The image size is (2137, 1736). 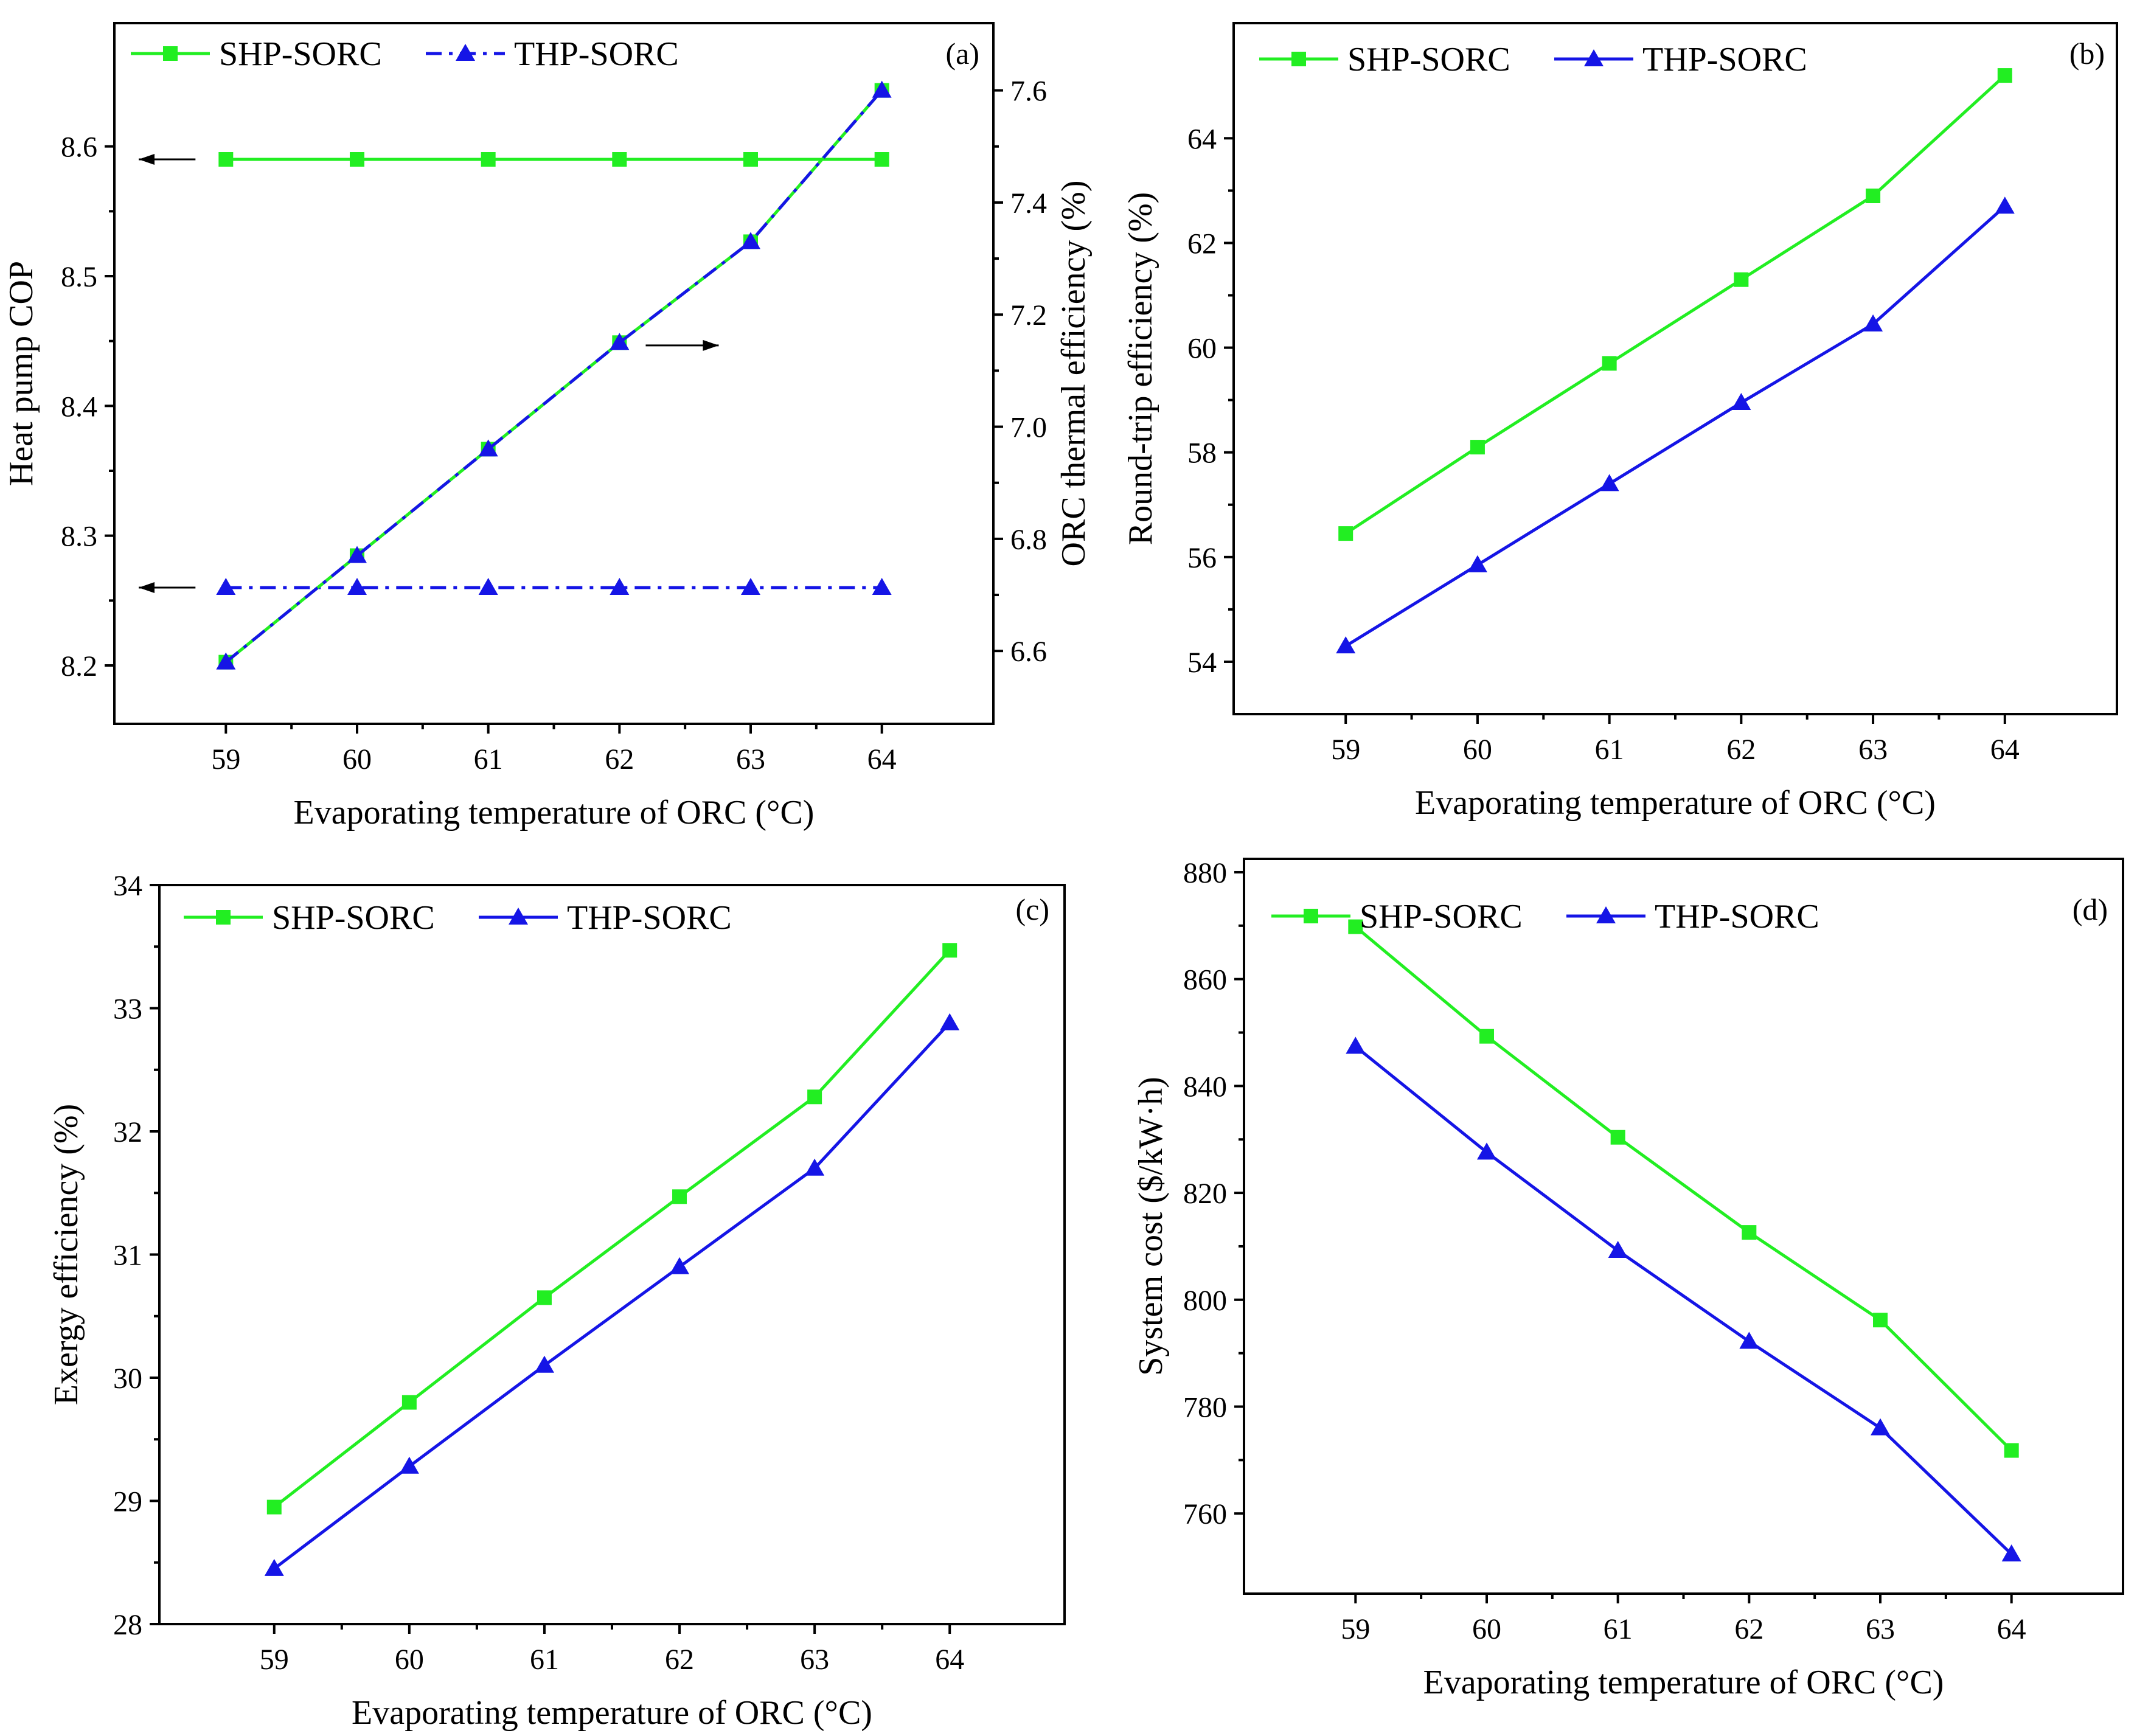 What do you see at coordinates (127, 1625) in the screenshot?
I see `y-tick-label-c: 28` at bounding box center [127, 1625].